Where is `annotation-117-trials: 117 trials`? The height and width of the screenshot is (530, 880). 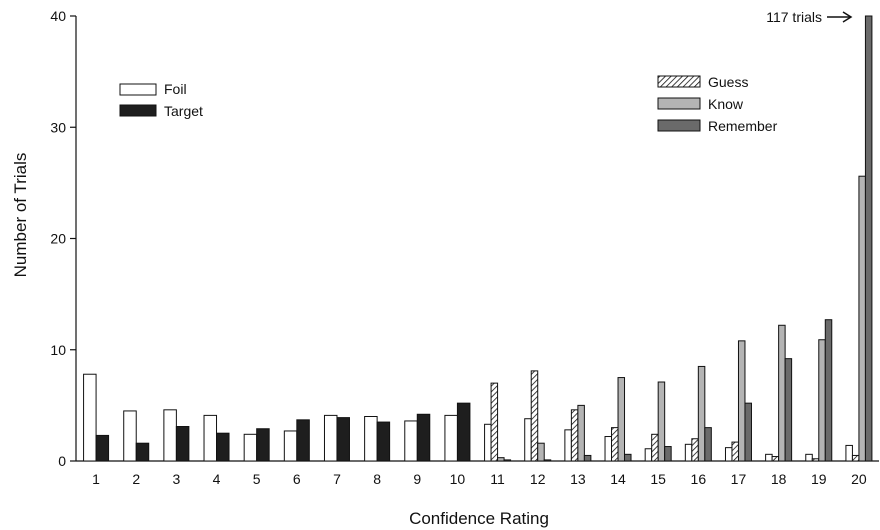 annotation-117-trials: 117 trials is located at coordinates (809, 17).